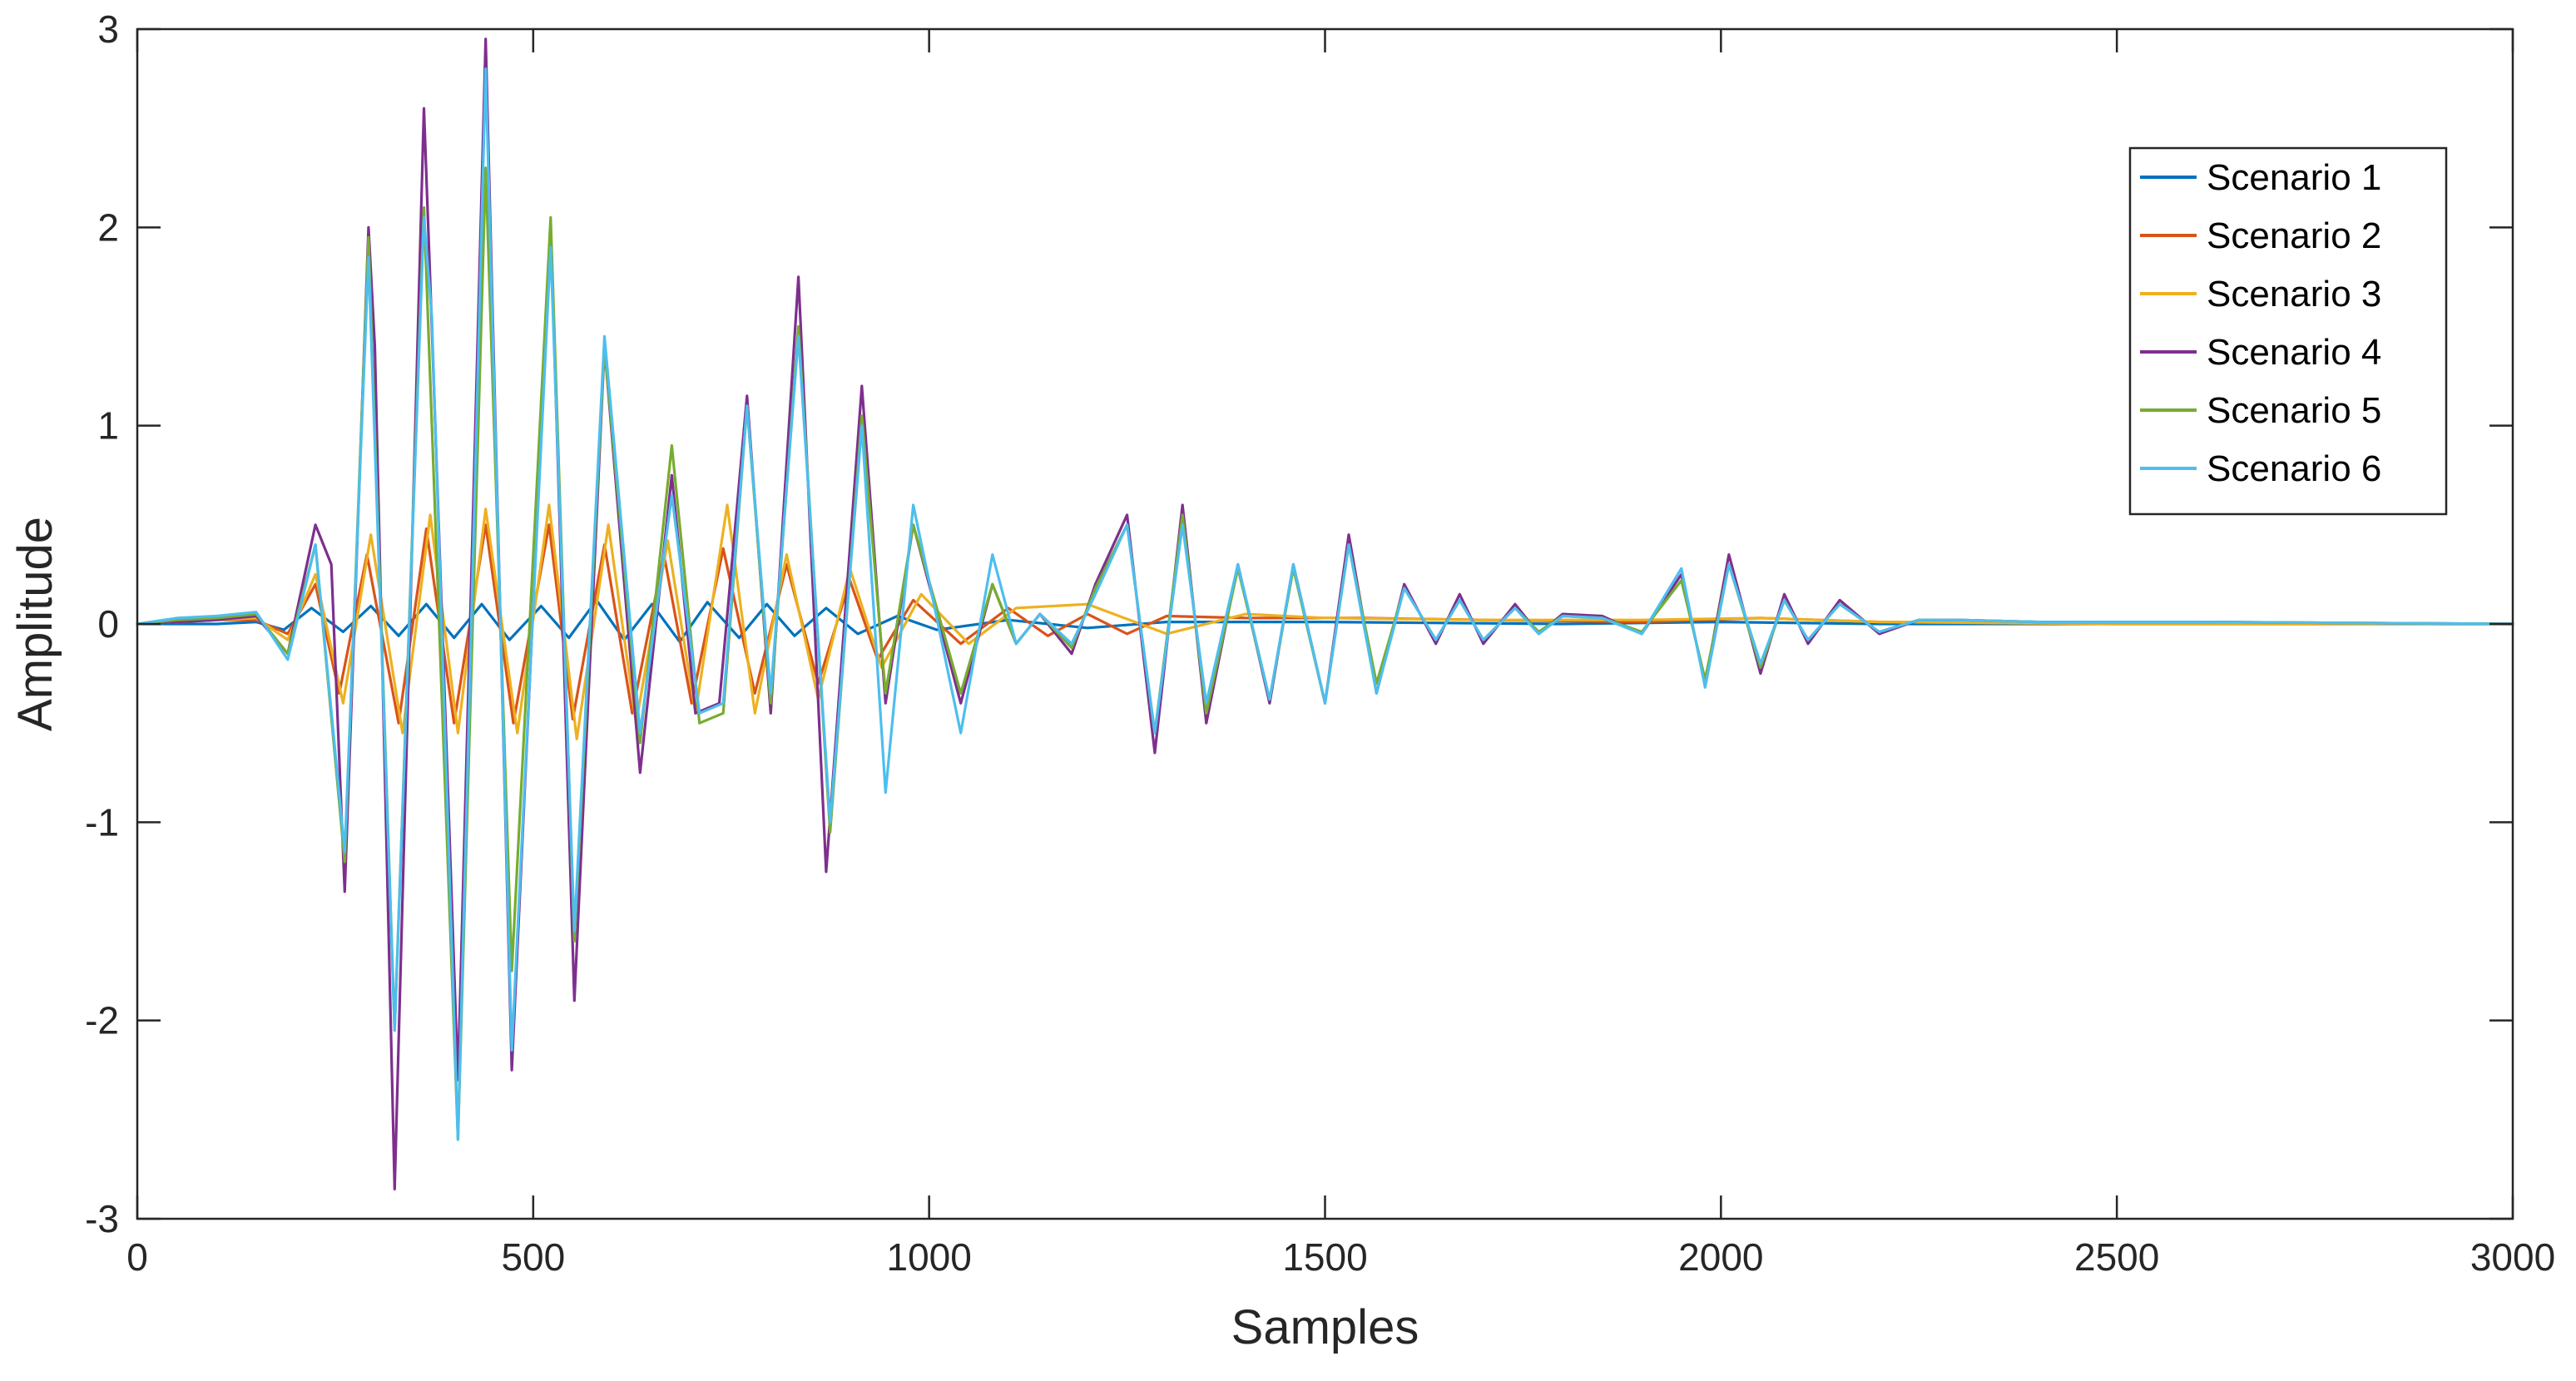  Describe the element at coordinates (102, 1020) in the screenshot. I see `y-tick-label: -2` at that location.